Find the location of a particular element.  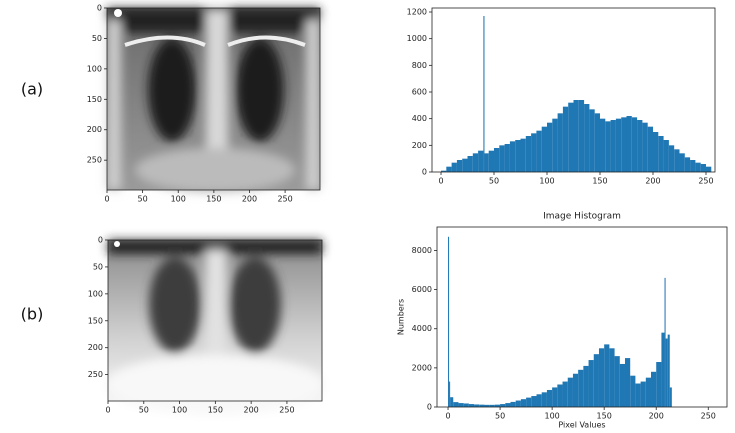

axes-frame is located at coordinates (573, 90).